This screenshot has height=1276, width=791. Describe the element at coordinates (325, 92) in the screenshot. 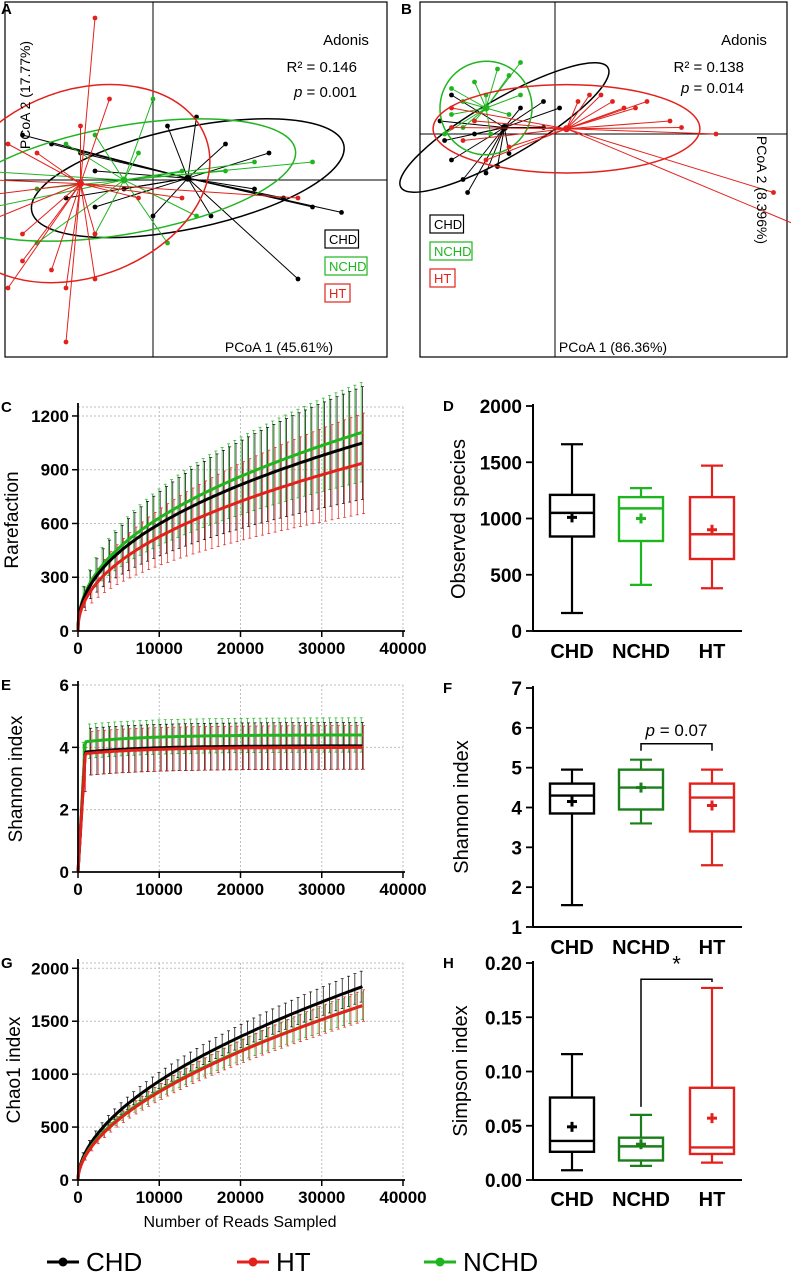

I see `adonis-p-value: p = 0.001` at that location.